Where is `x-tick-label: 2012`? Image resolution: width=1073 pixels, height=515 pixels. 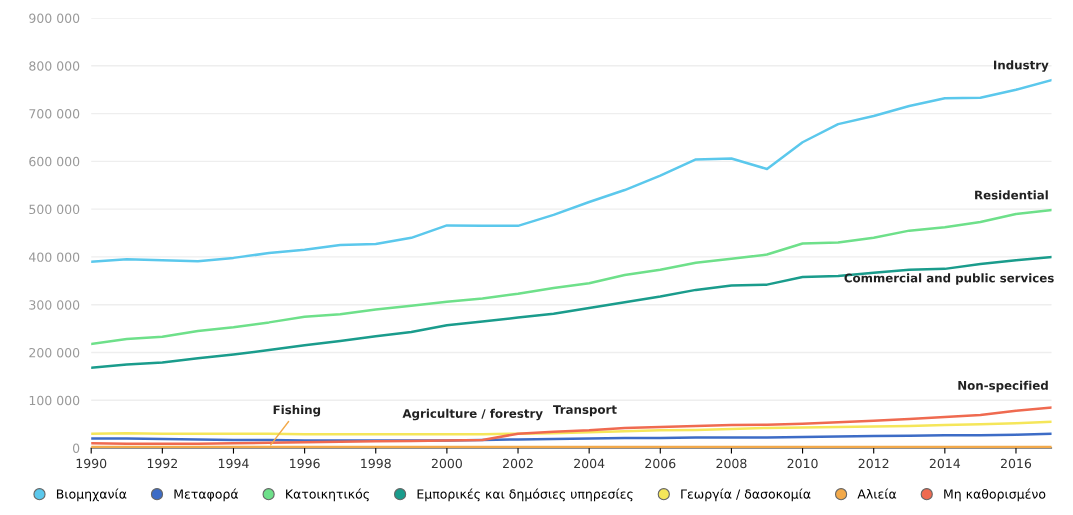 x-tick-label: 2012 is located at coordinates (873, 463).